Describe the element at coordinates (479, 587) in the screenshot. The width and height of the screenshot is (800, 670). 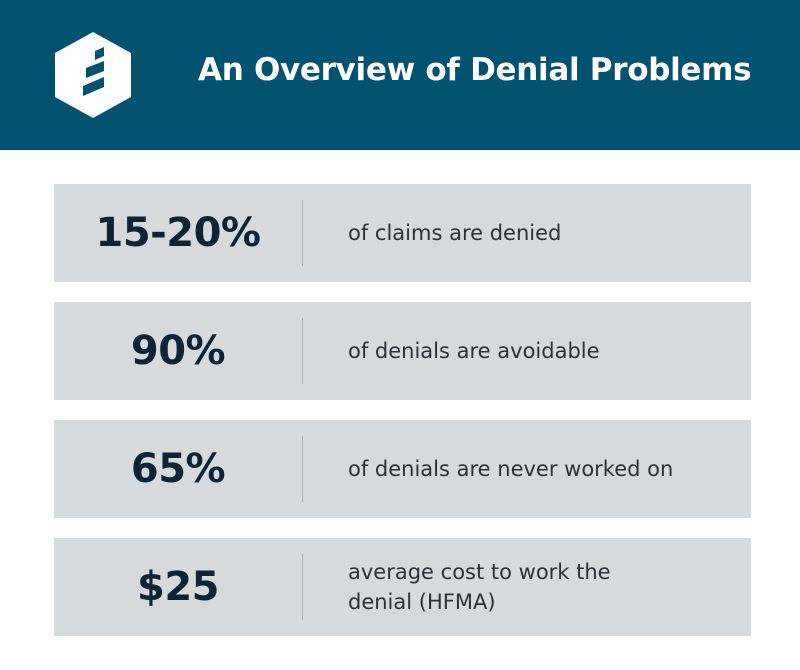
I see `stat-description: average cost to work the denial (HFMA)` at that location.